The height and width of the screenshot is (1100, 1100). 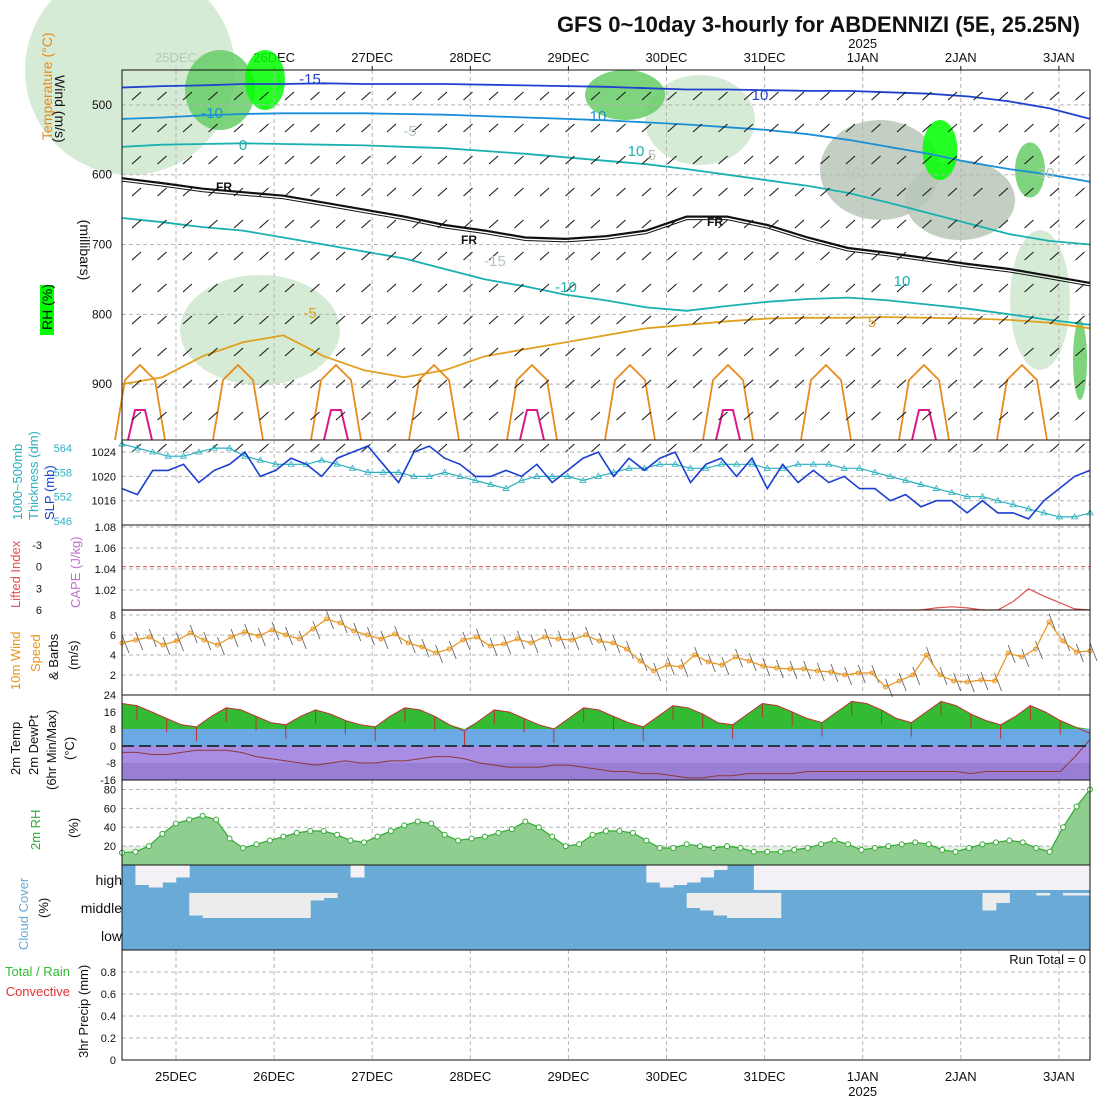 What do you see at coordinates (606, 101) in the screenshot?
I see `isotherm-line` at bounding box center [606, 101].